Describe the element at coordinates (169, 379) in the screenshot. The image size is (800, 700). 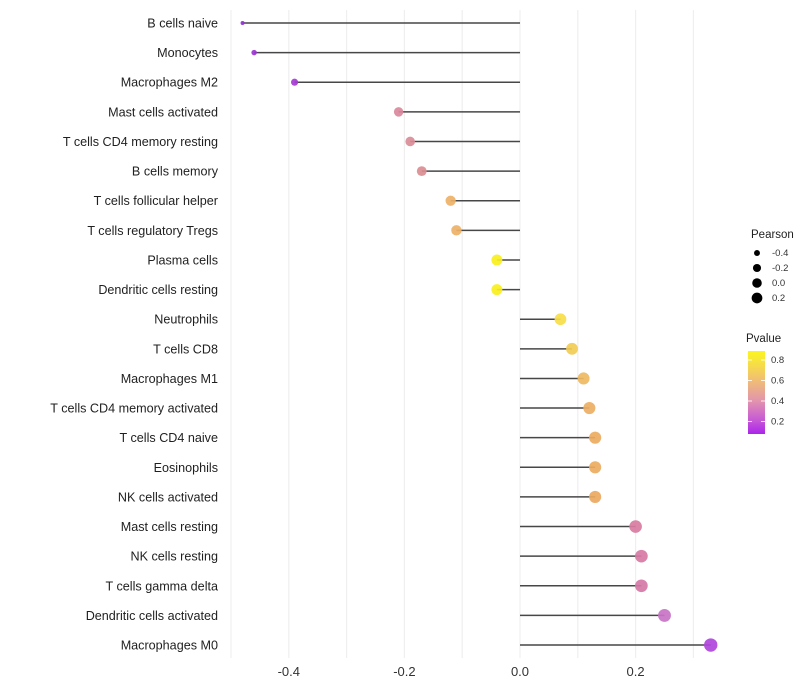
I see `category-label: Macrophages M1` at that location.